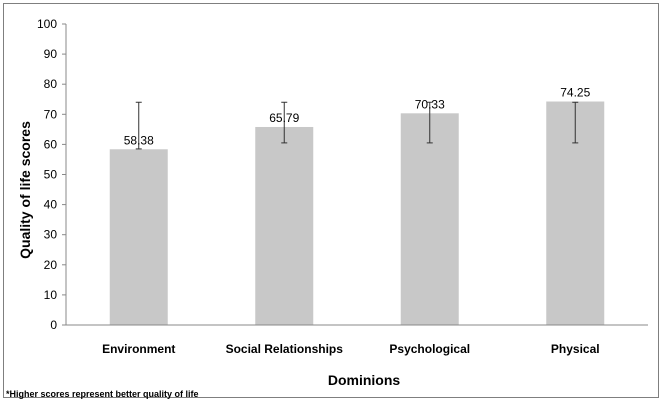 The width and height of the screenshot is (663, 401). I want to click on category-label: Environment, so click(138, 349).